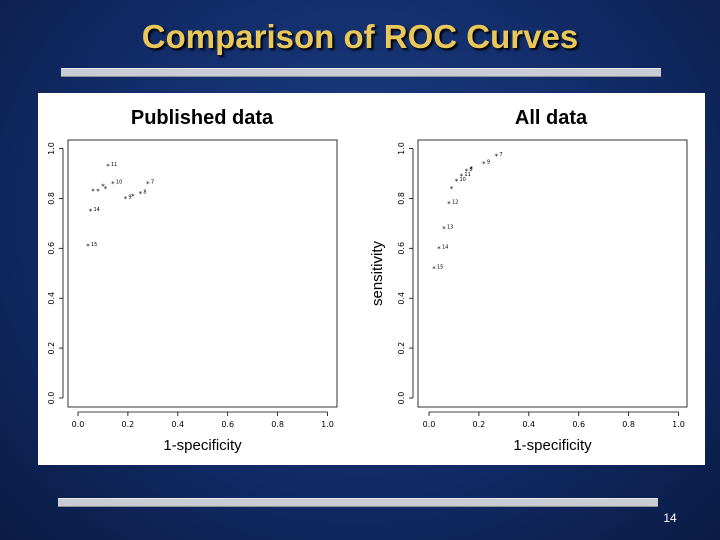  I want to click on page-number: 14, so click(670, 518).